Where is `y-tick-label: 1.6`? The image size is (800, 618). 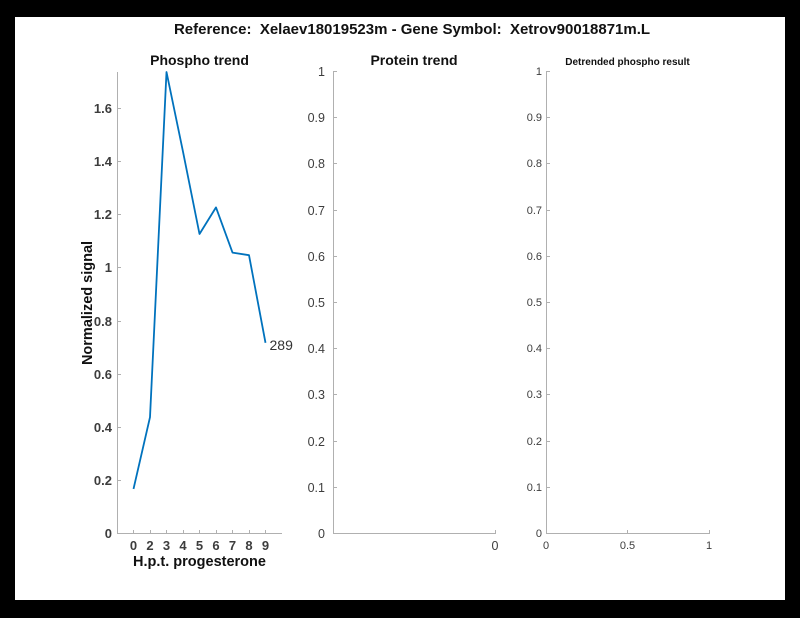 y-tick-label: 1.6 is located at coordinates (102, 109).